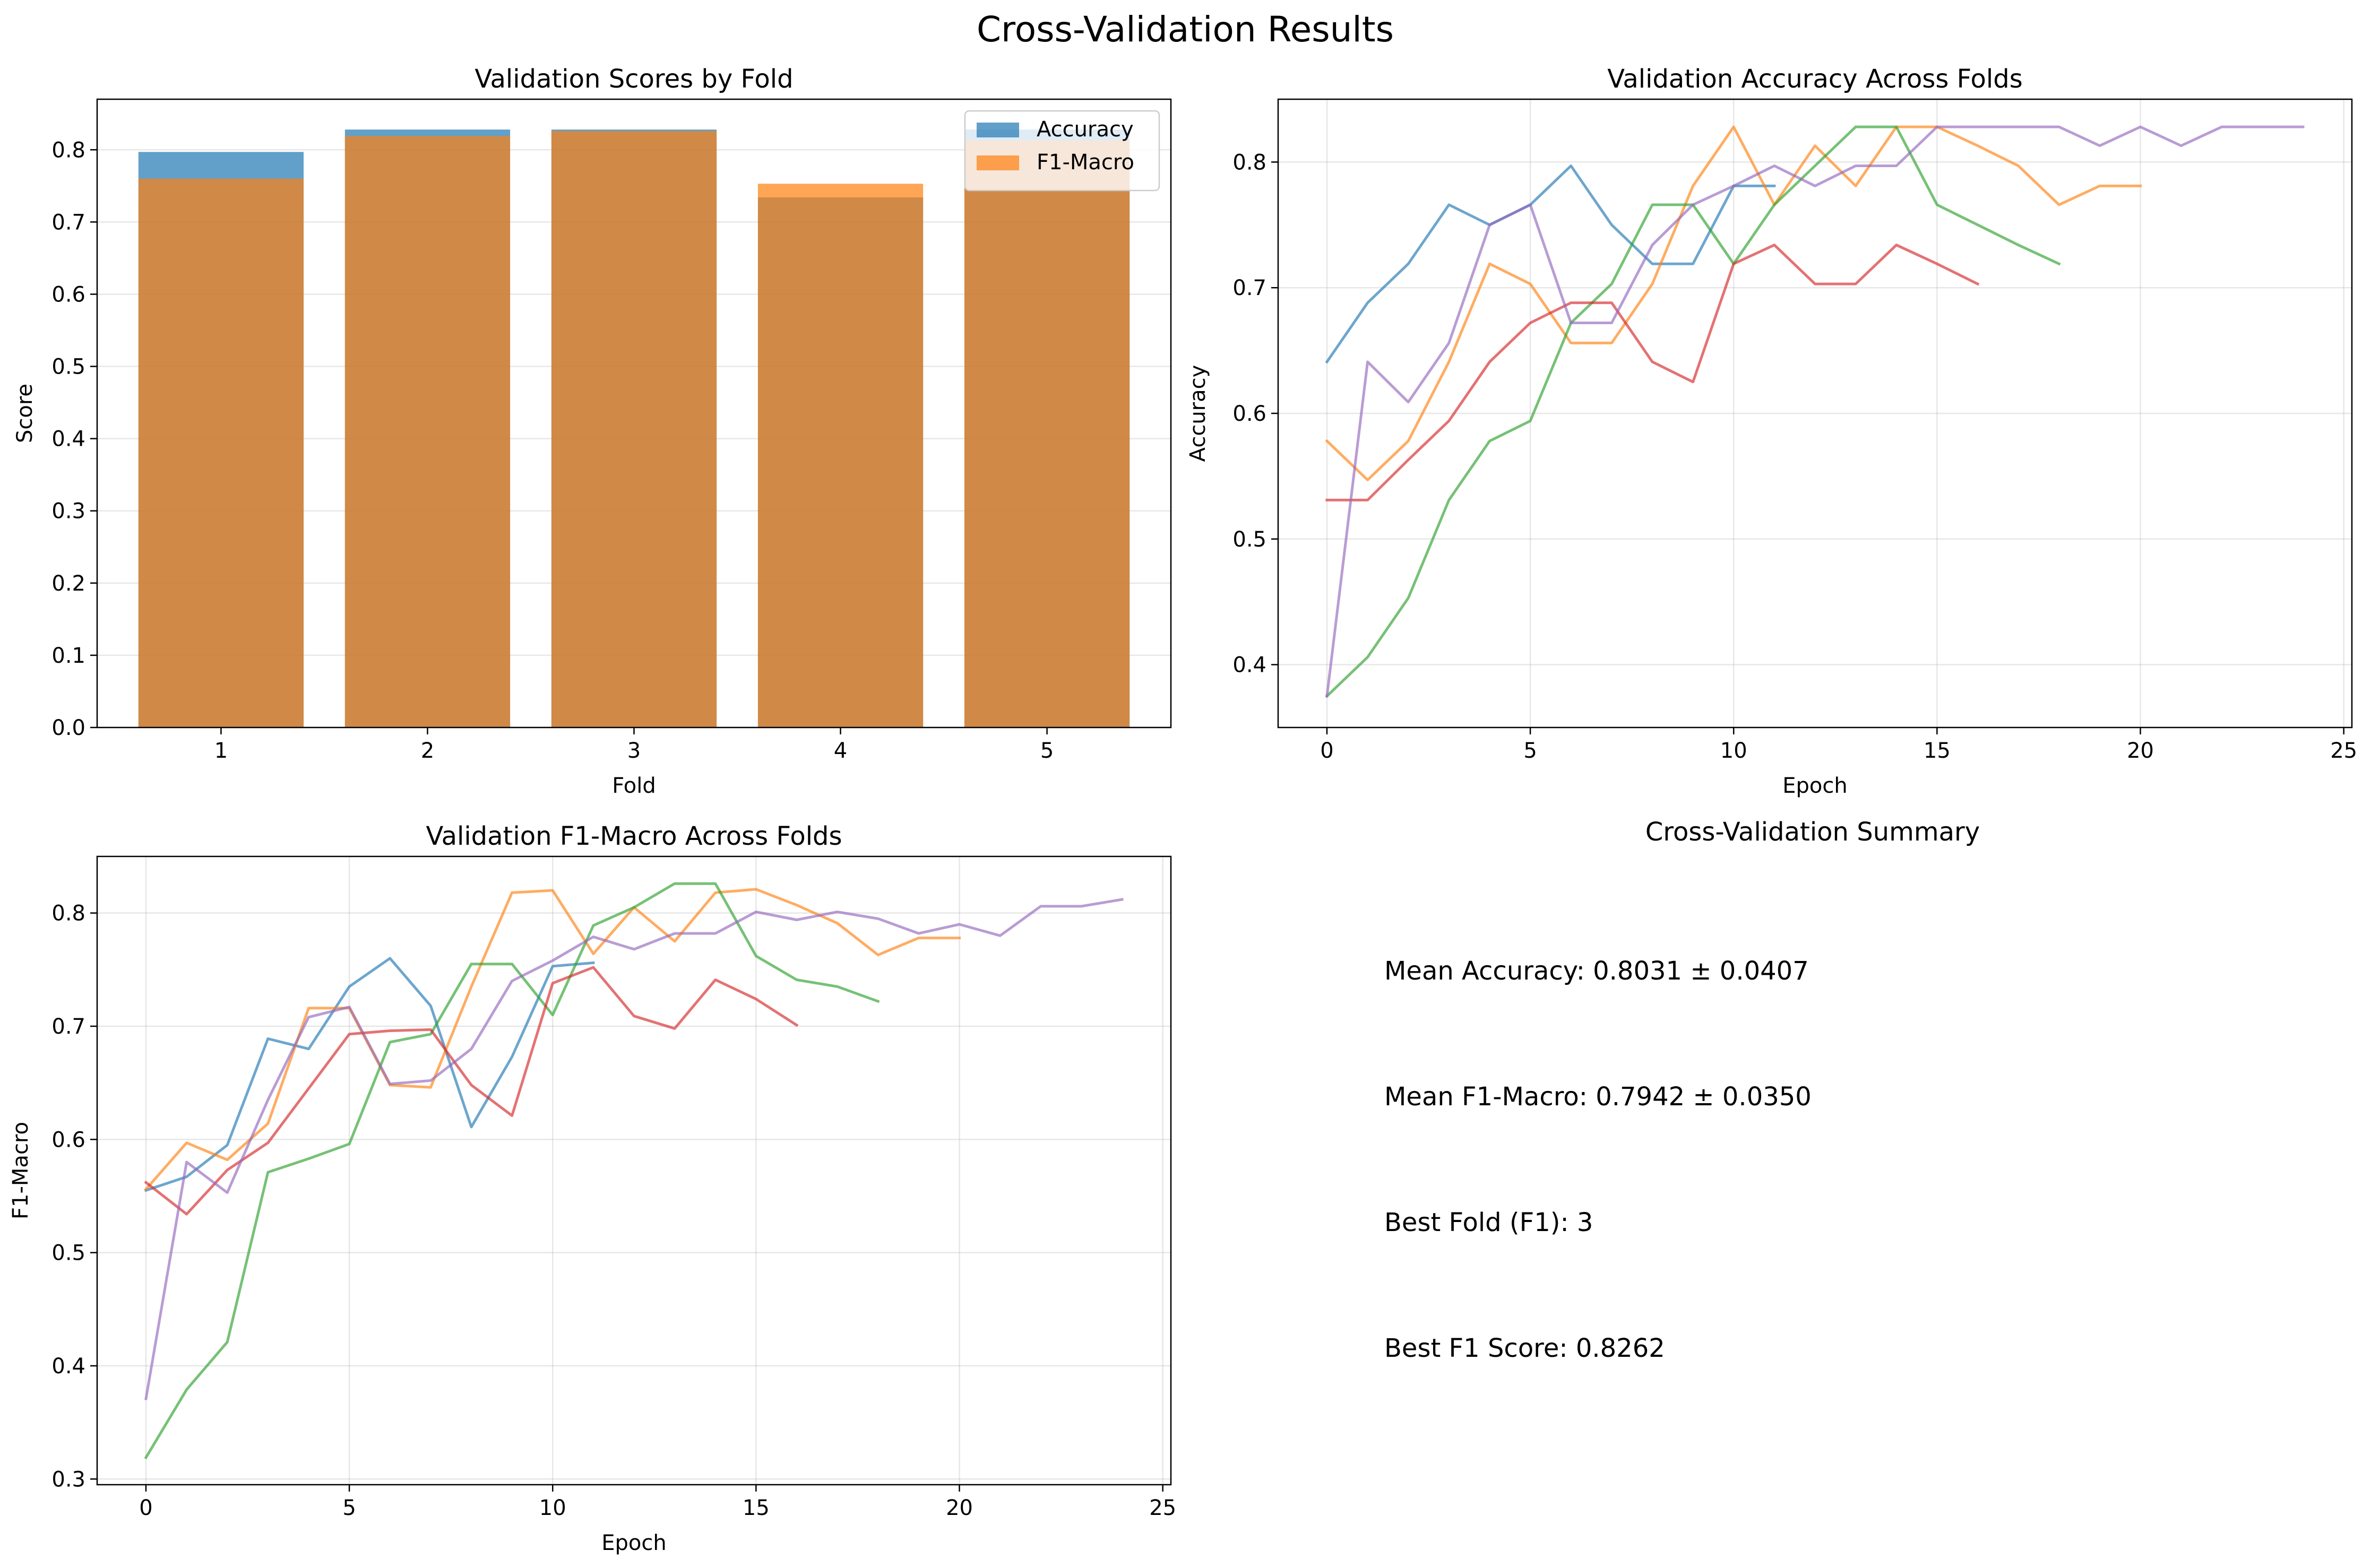 The width and height of the screenshot is (2371, 1568). I want to click on y-tick-label-5: 0.8, so click(68, 914).